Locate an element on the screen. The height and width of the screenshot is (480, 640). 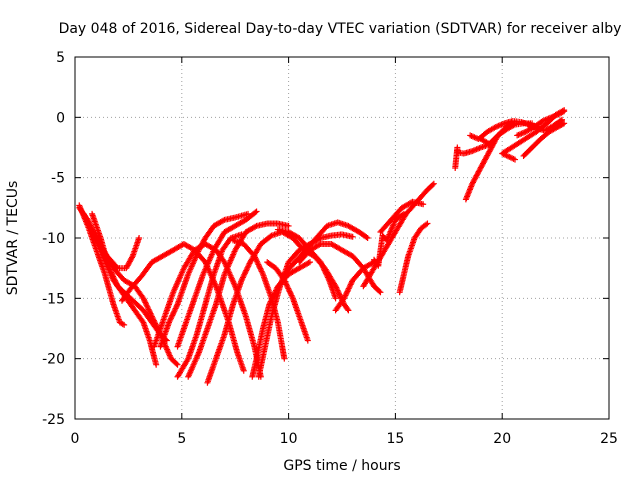
x-axis-label: GPS time / hours is located at coordinates (341, 466).